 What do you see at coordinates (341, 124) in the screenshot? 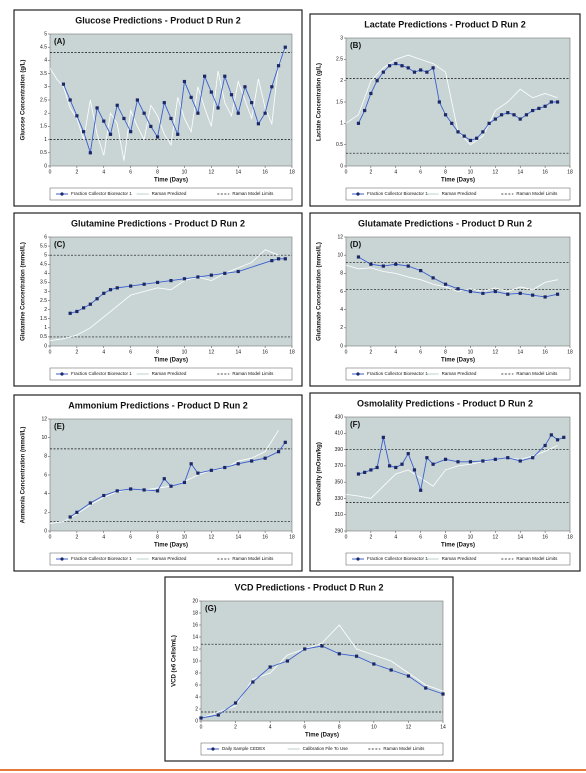
I see `y-tick-label: 1` at bounding box center [341, 124].